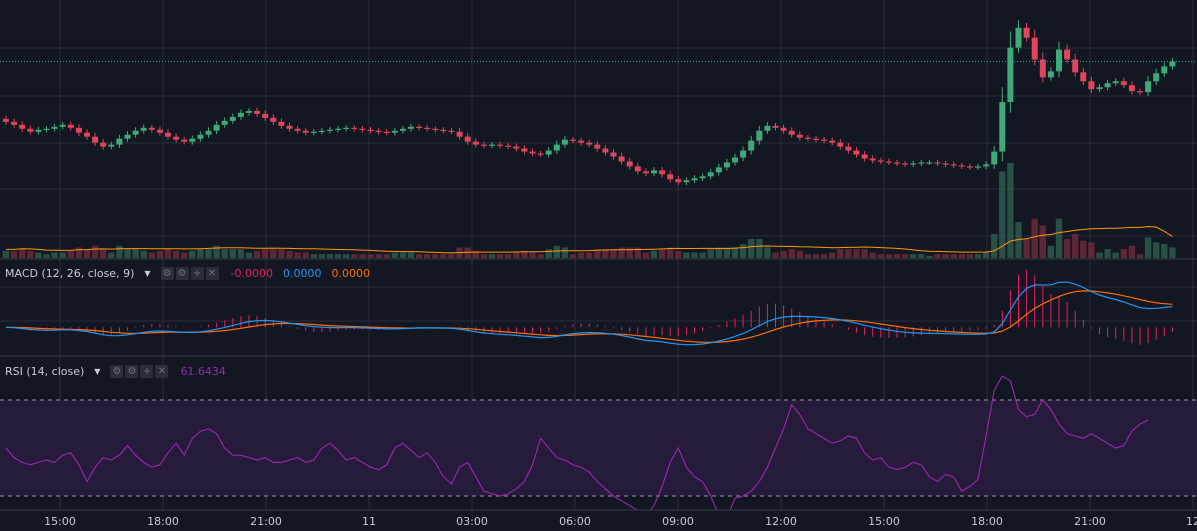 This screenshot has height=531, width=1197. Describe the element at coordinates (60, 521) in the screenshot. I see `time-axis-label: 15:00` at that location.